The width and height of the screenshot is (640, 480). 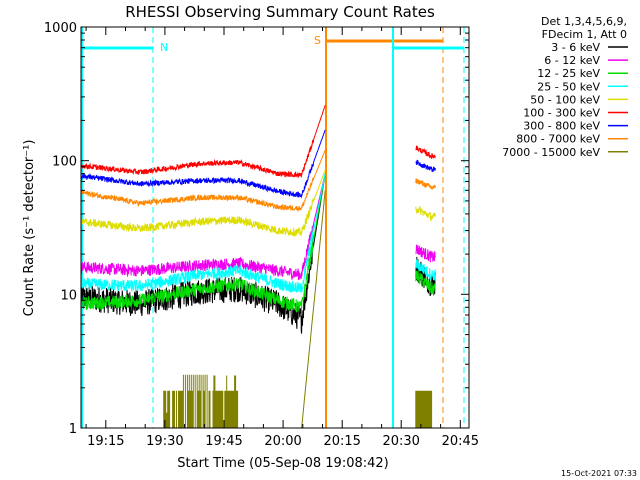 I want to click on series-line-8-rise, so click(x=313, y=309).